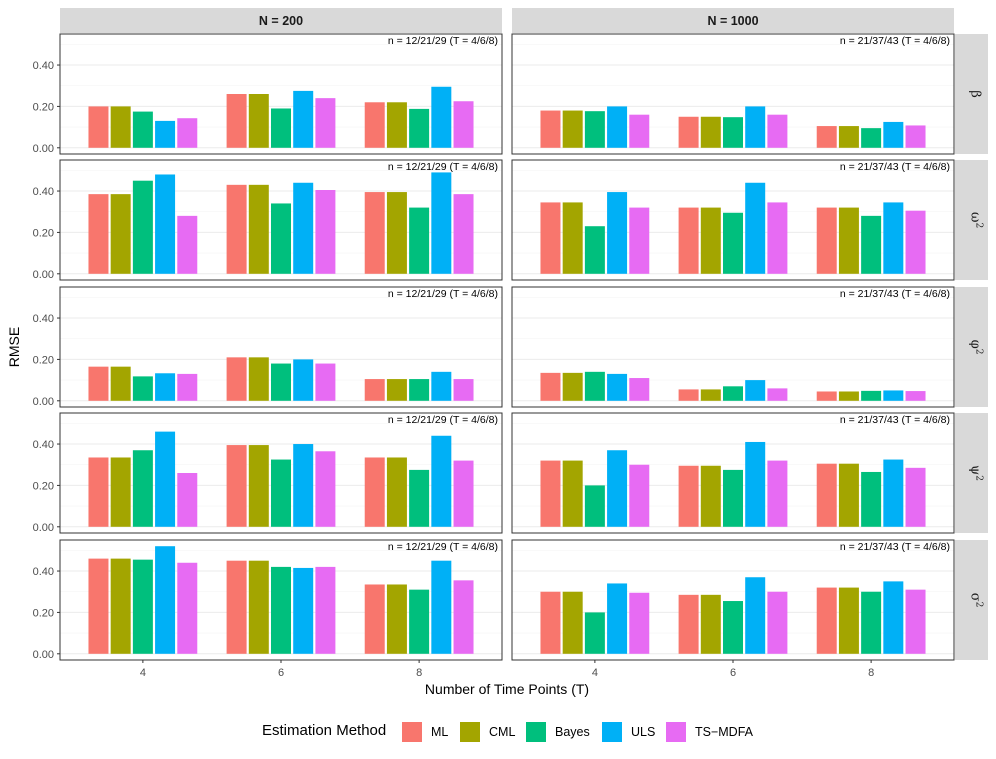  What do you see at coordinates (643, 732) in the screenshot?
I see `legend-label: ULS` at bounding box center [643, 732].